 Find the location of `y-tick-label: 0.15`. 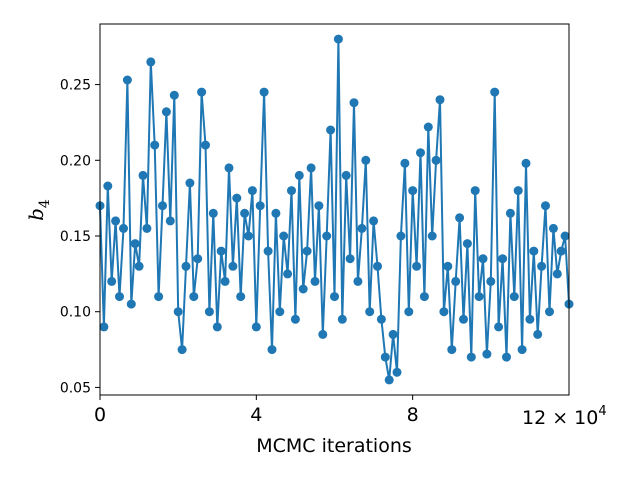

y-tick-label: 0.15 is located at coordinates (75, 237).